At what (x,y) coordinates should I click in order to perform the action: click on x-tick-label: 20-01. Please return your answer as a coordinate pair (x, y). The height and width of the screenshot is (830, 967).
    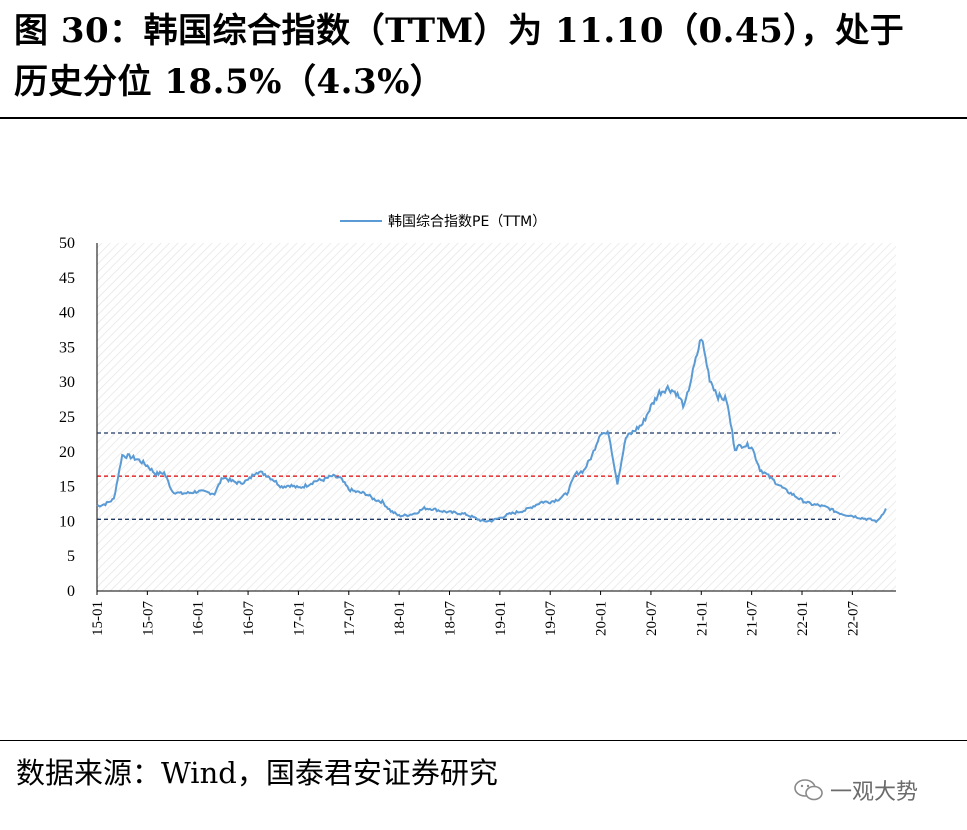
    Looking at the image, I should click on (602, 618).